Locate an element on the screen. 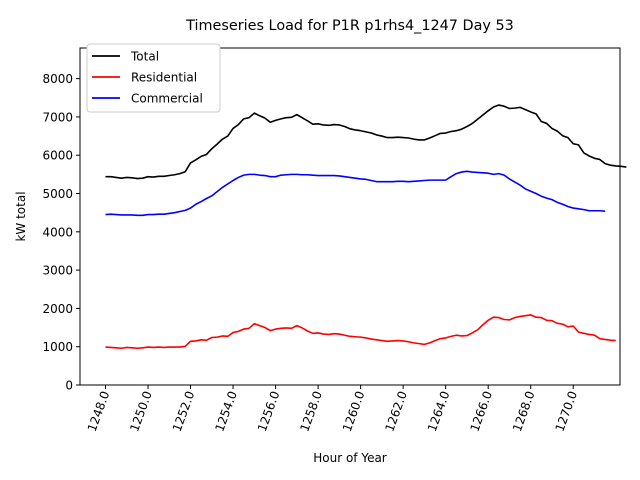  x-tick-label: 1252.0 is located at coordinates (184, 411).